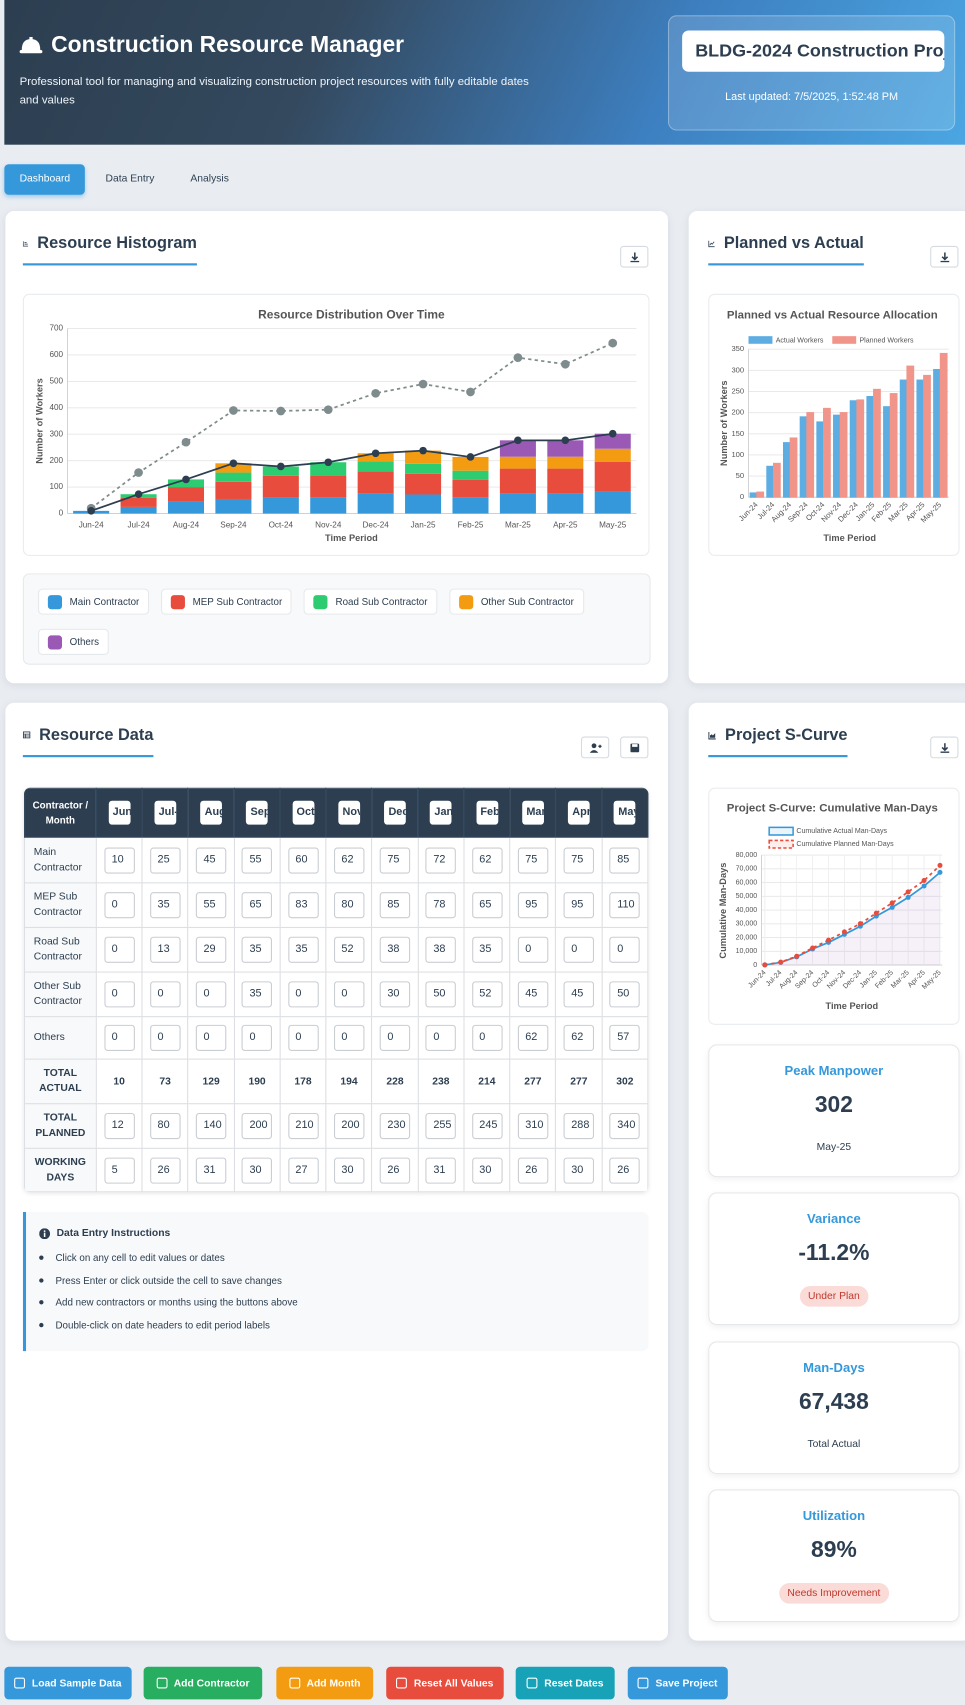 The image size is (965, 1705). I want to click on value-input: 25, so click(165, 860).